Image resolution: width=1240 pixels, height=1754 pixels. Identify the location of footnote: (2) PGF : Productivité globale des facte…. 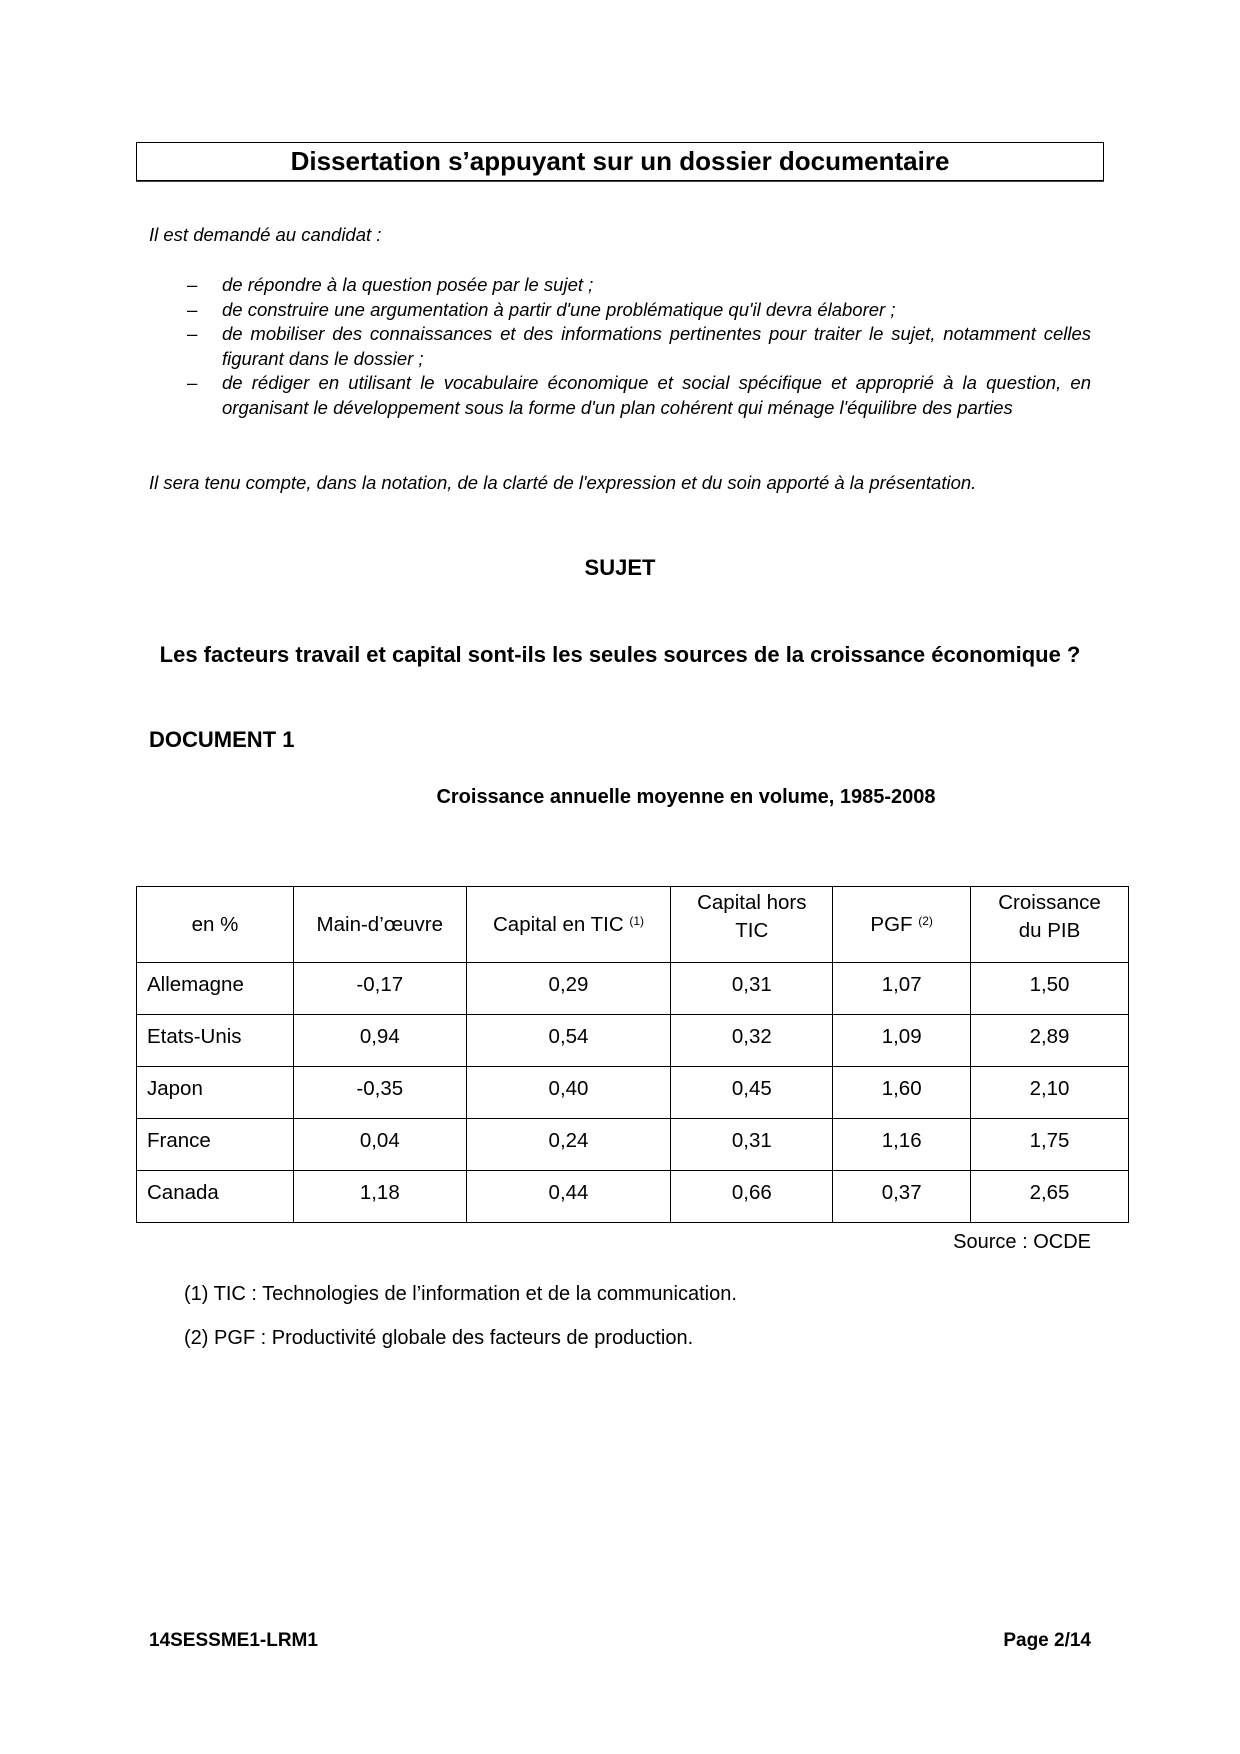
(439, 1338).